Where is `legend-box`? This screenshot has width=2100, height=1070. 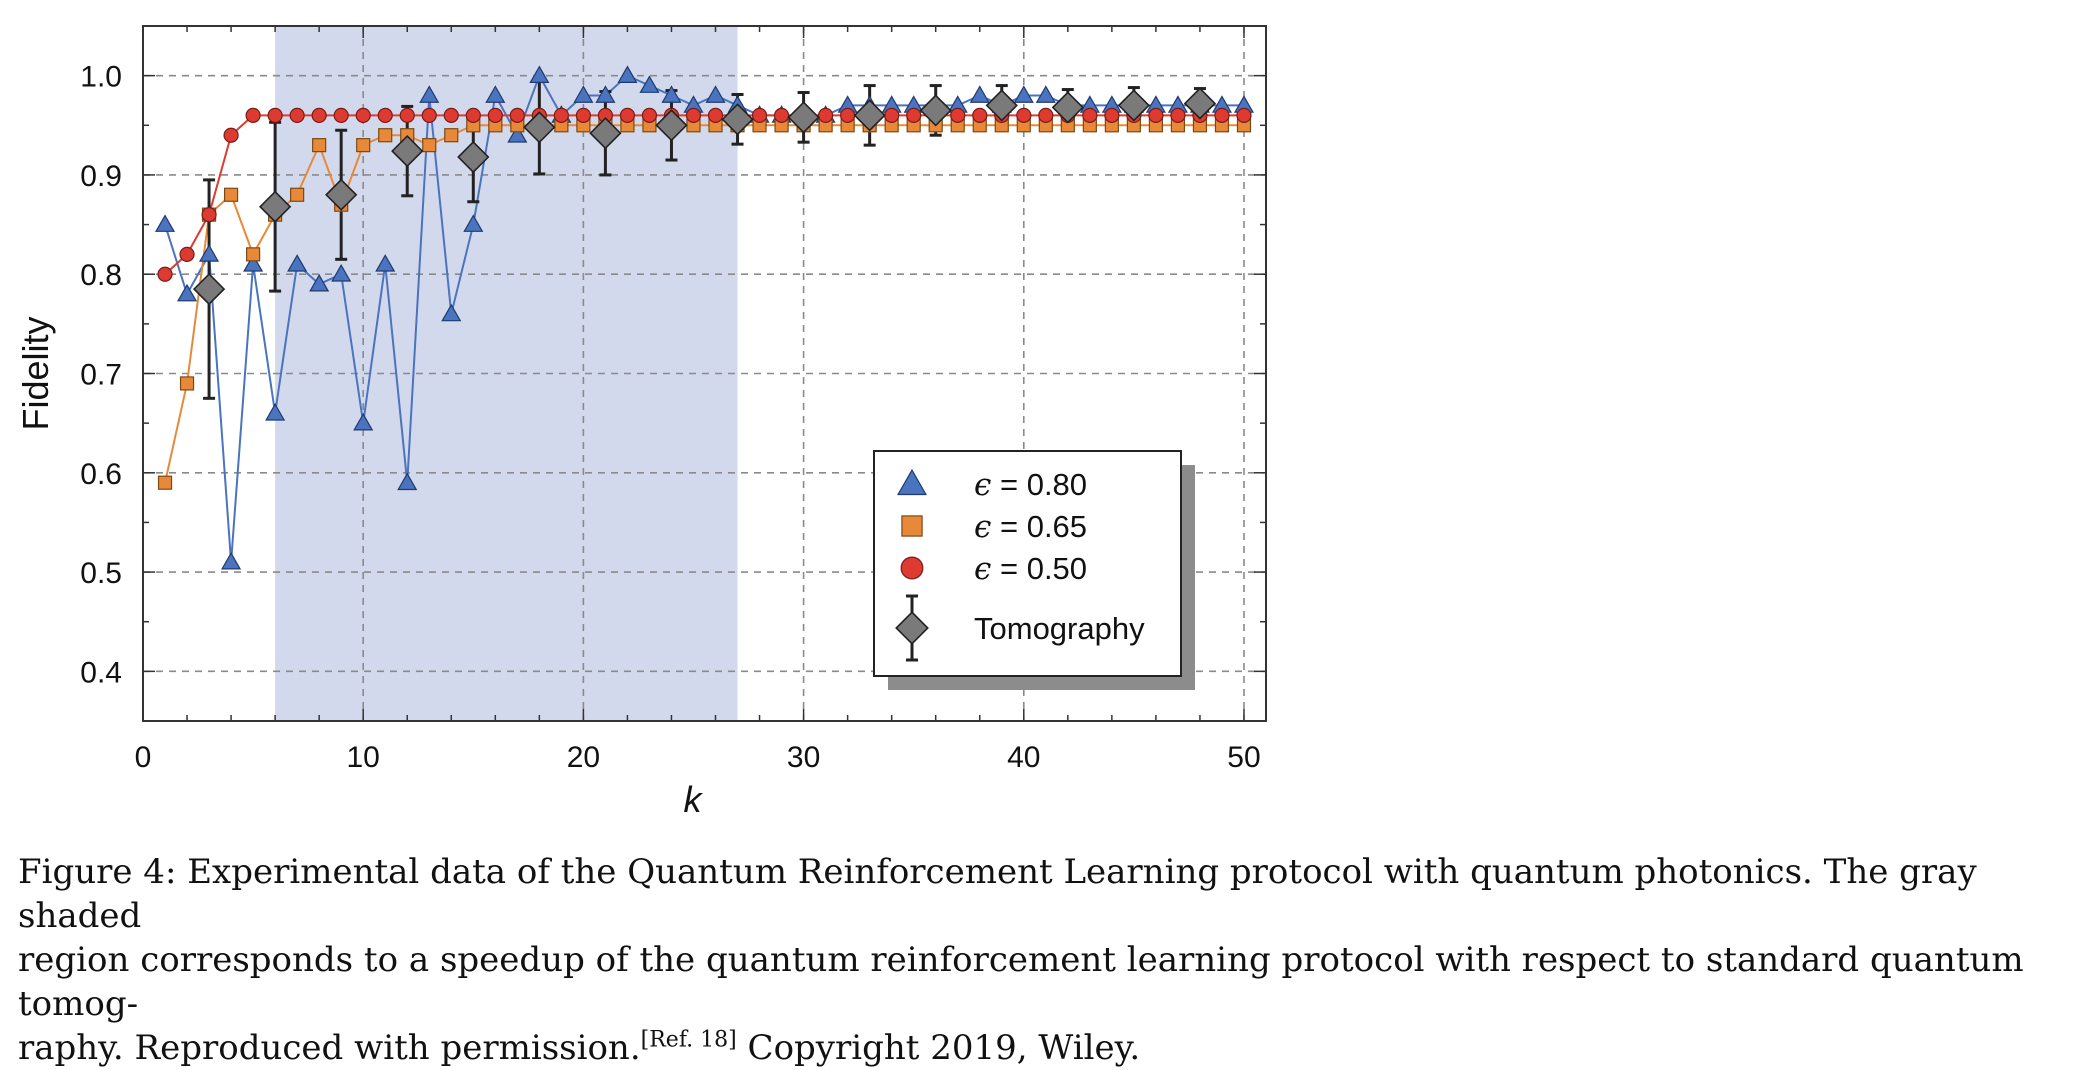 legend-box is located at coordinates (1027, 563).